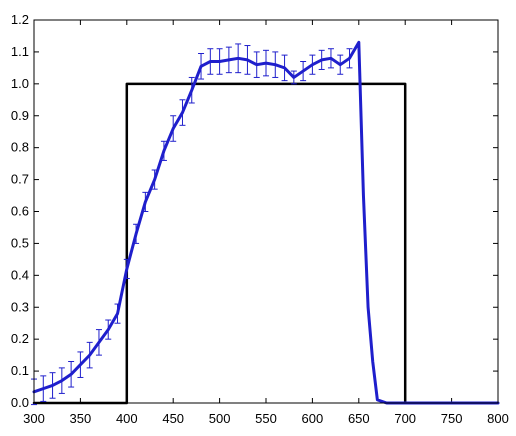  I want to click on x-tick-label: 800, so click(498, 418).